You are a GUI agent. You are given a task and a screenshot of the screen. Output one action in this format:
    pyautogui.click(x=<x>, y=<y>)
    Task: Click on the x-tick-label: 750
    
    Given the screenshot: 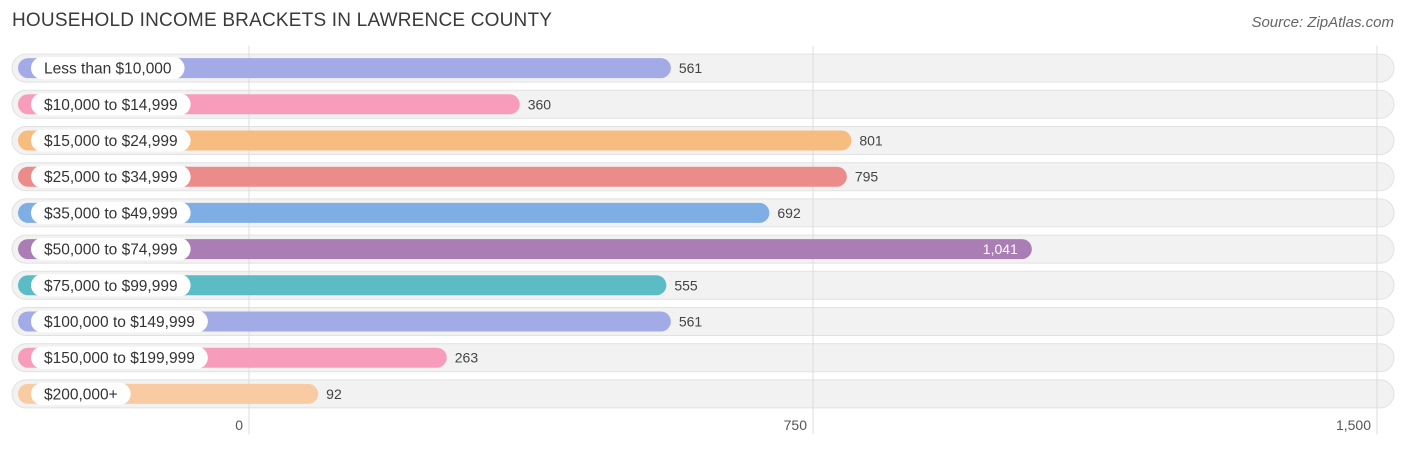 What is the action you would take?
    pyautogui.click(x=796, y=425)
    